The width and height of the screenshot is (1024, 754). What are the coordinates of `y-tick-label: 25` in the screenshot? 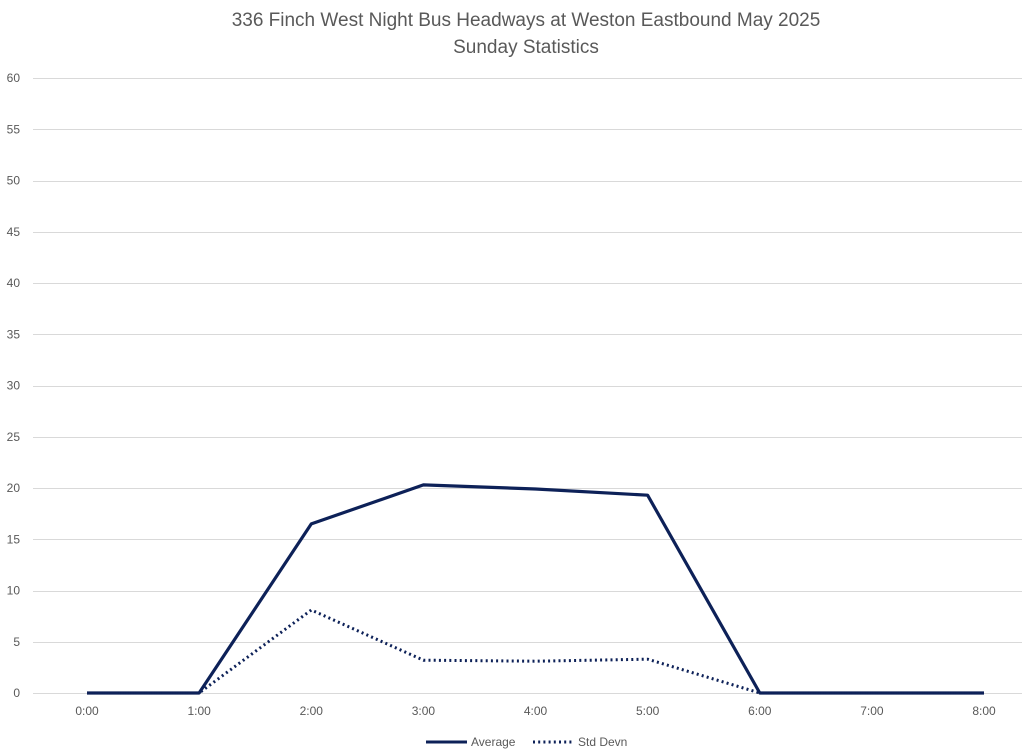 It's located at (14, 437).